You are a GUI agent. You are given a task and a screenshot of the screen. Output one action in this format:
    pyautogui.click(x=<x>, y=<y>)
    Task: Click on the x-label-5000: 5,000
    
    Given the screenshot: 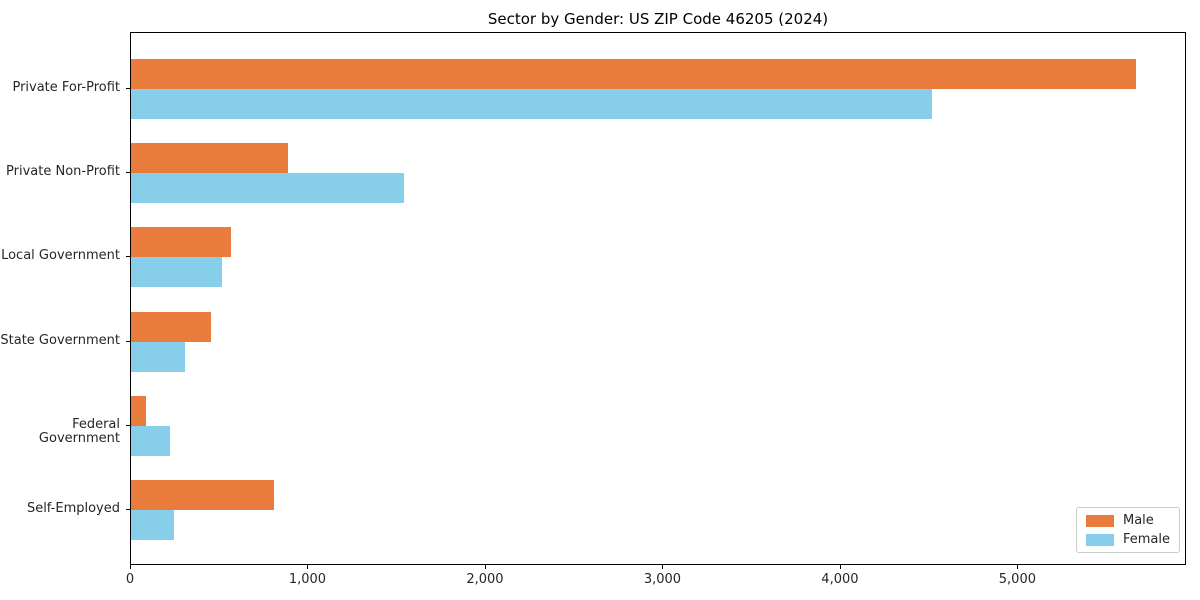 What is the action you would take?
    pyautogui.click(x=1017, y=579)
    